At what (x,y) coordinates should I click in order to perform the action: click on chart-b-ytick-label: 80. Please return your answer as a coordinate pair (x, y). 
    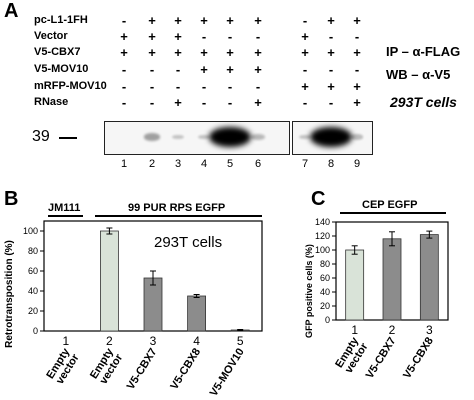
    Looking at the image, I should click on (33, 251).